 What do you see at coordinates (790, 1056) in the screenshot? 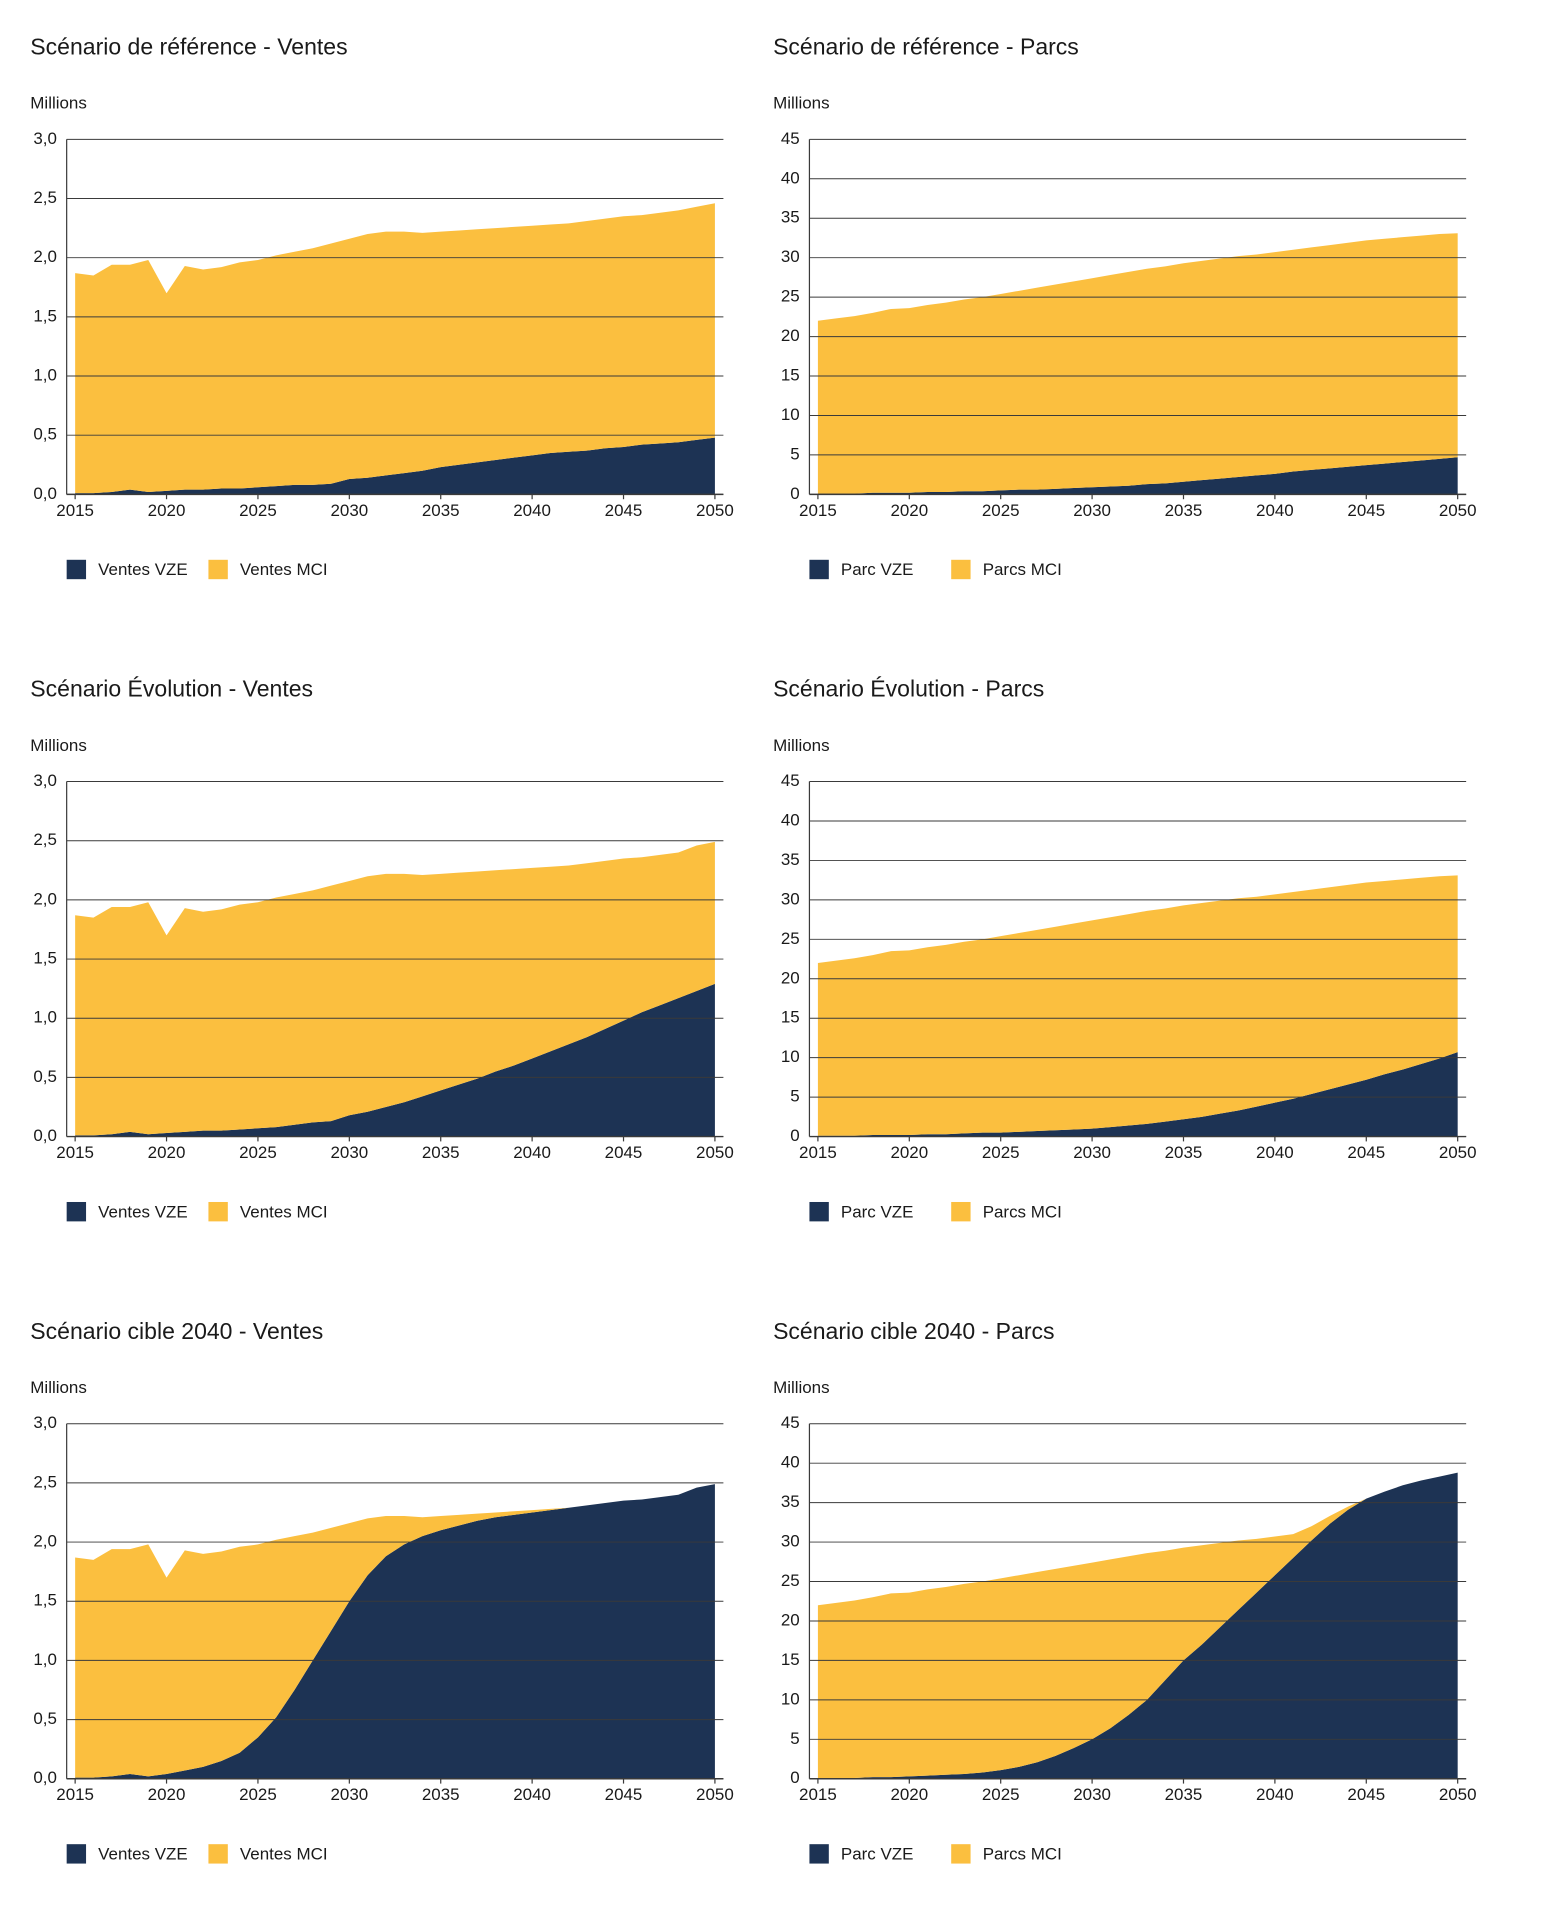
I see `y-tick-label: 10` at bounding box center [790, 1056].